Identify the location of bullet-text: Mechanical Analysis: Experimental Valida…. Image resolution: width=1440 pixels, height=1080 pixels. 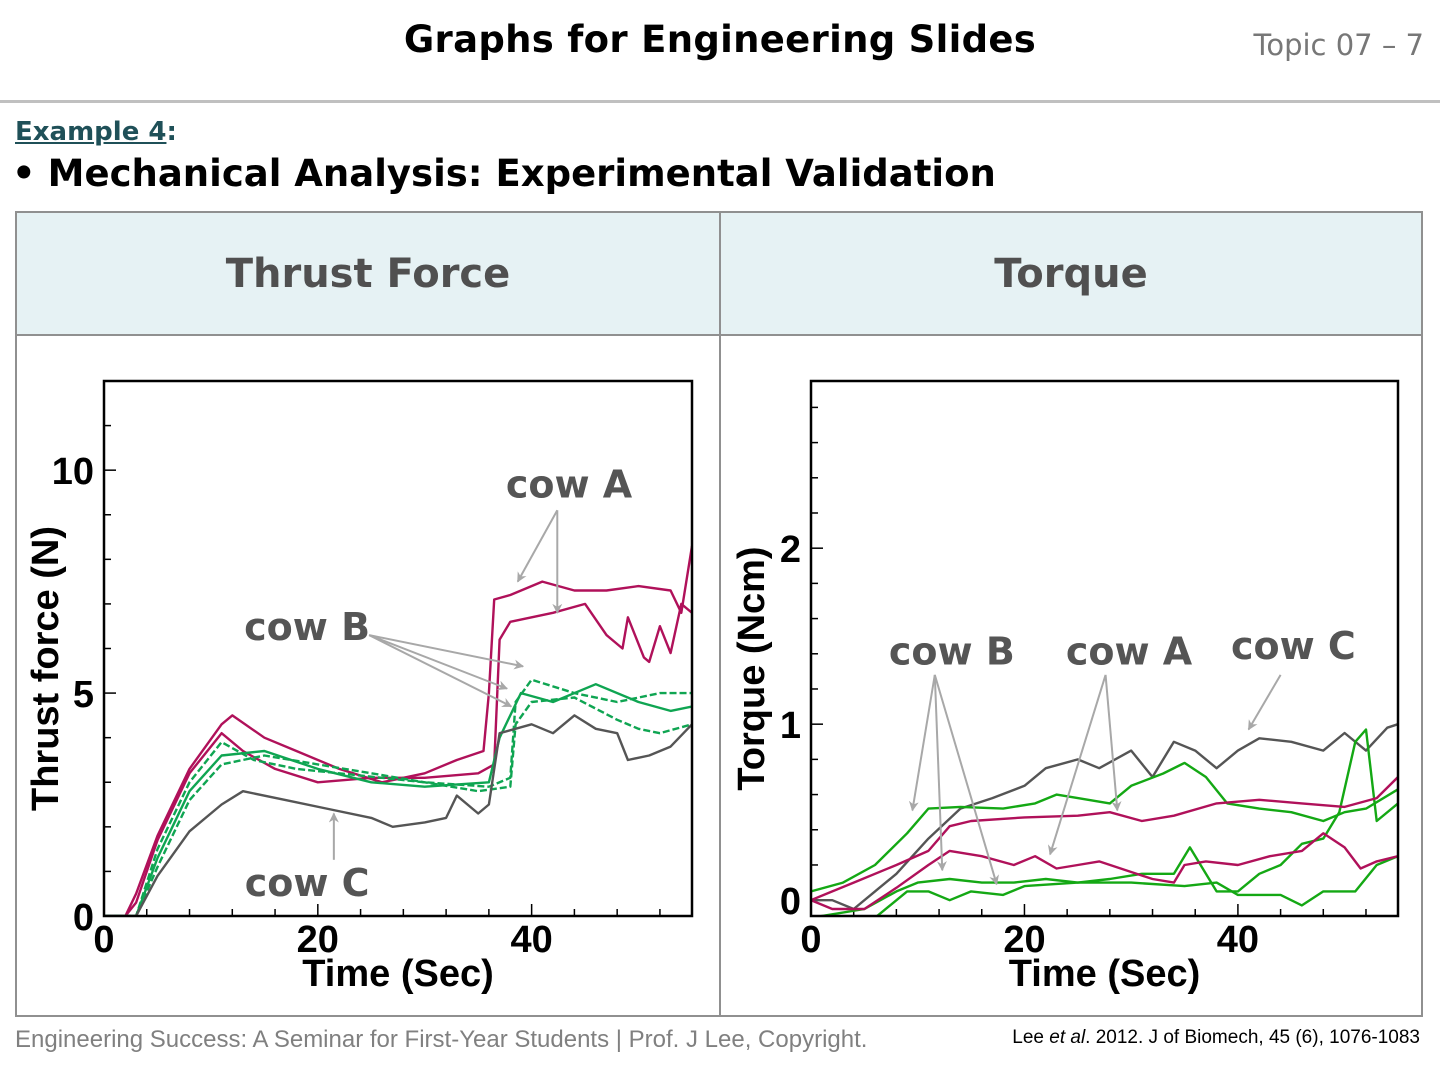
(521, 173).